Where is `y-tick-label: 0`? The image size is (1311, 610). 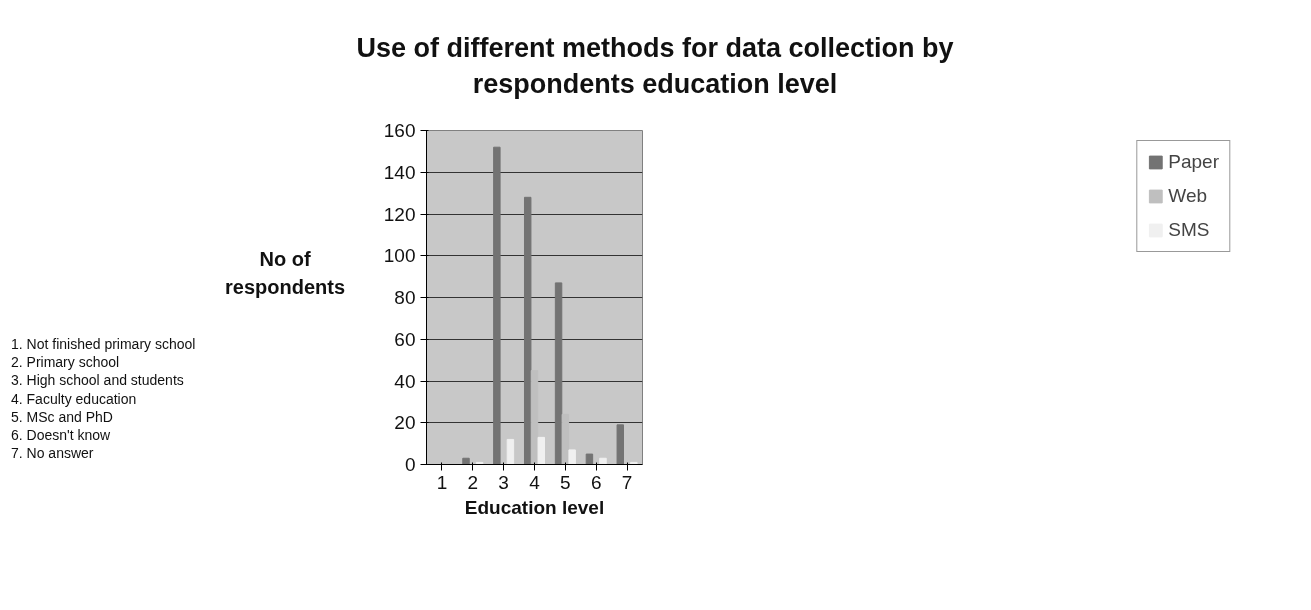 y-tick-label: 0 is located at coordinates (410, 464).